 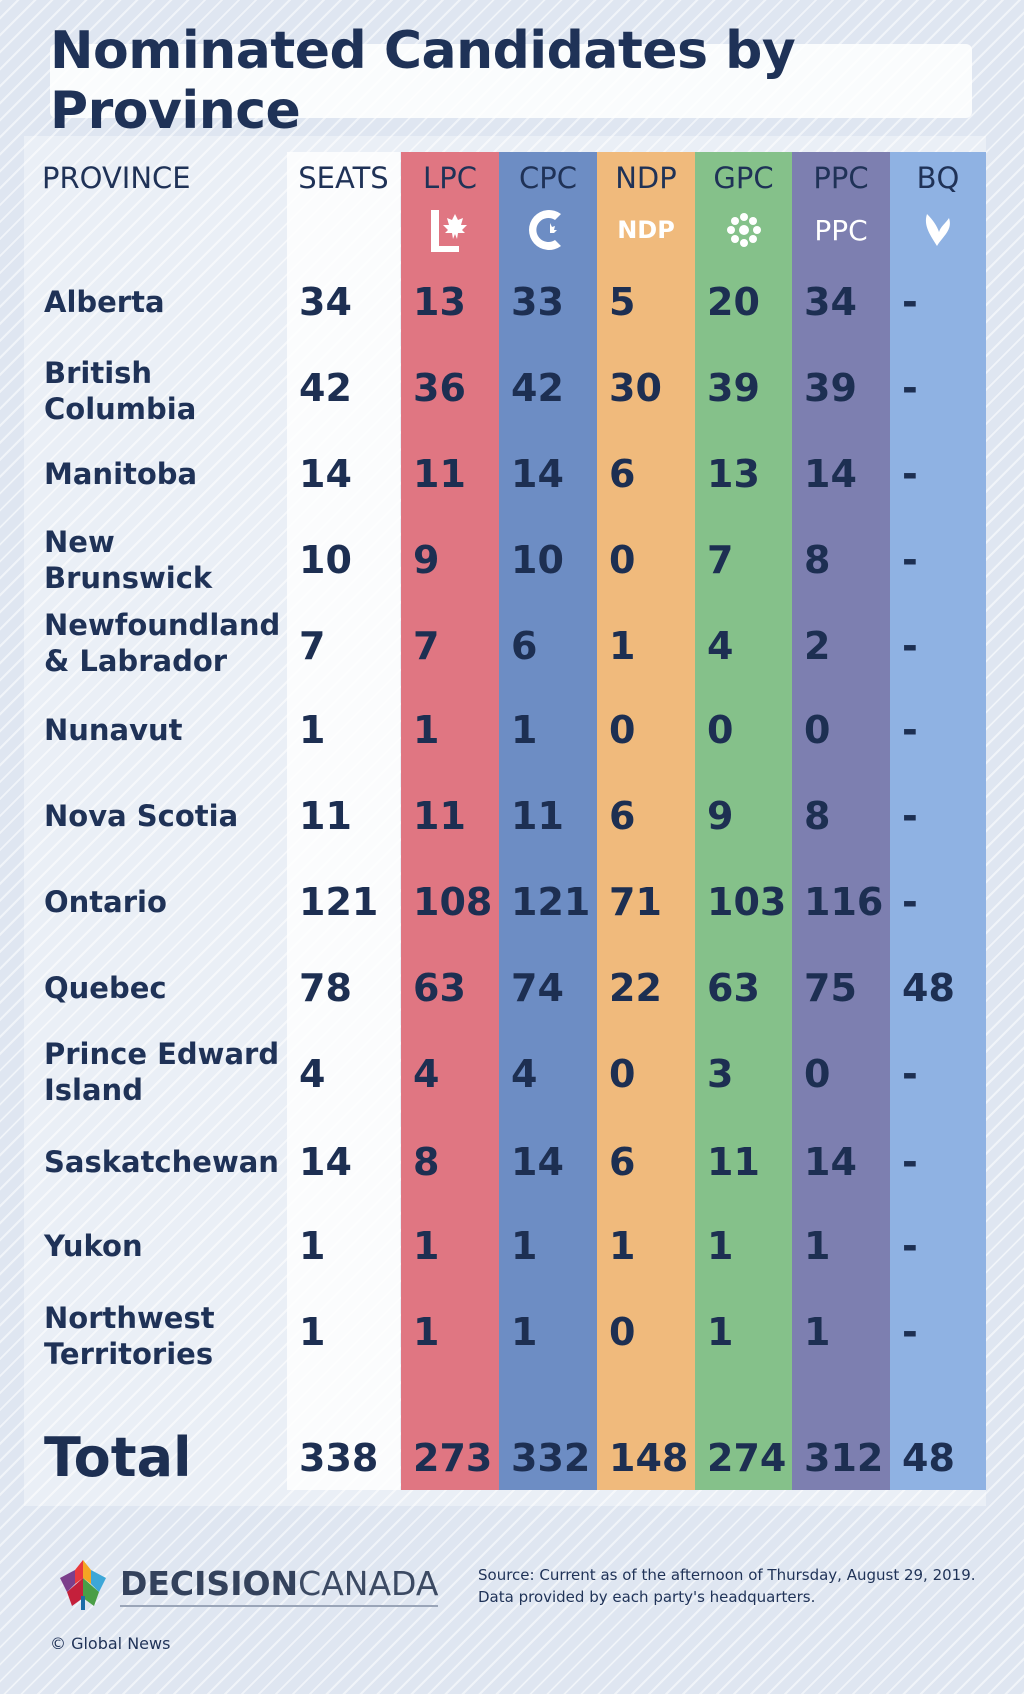 I want to click on cell-lpc: 63, so click(x=439, y=988).